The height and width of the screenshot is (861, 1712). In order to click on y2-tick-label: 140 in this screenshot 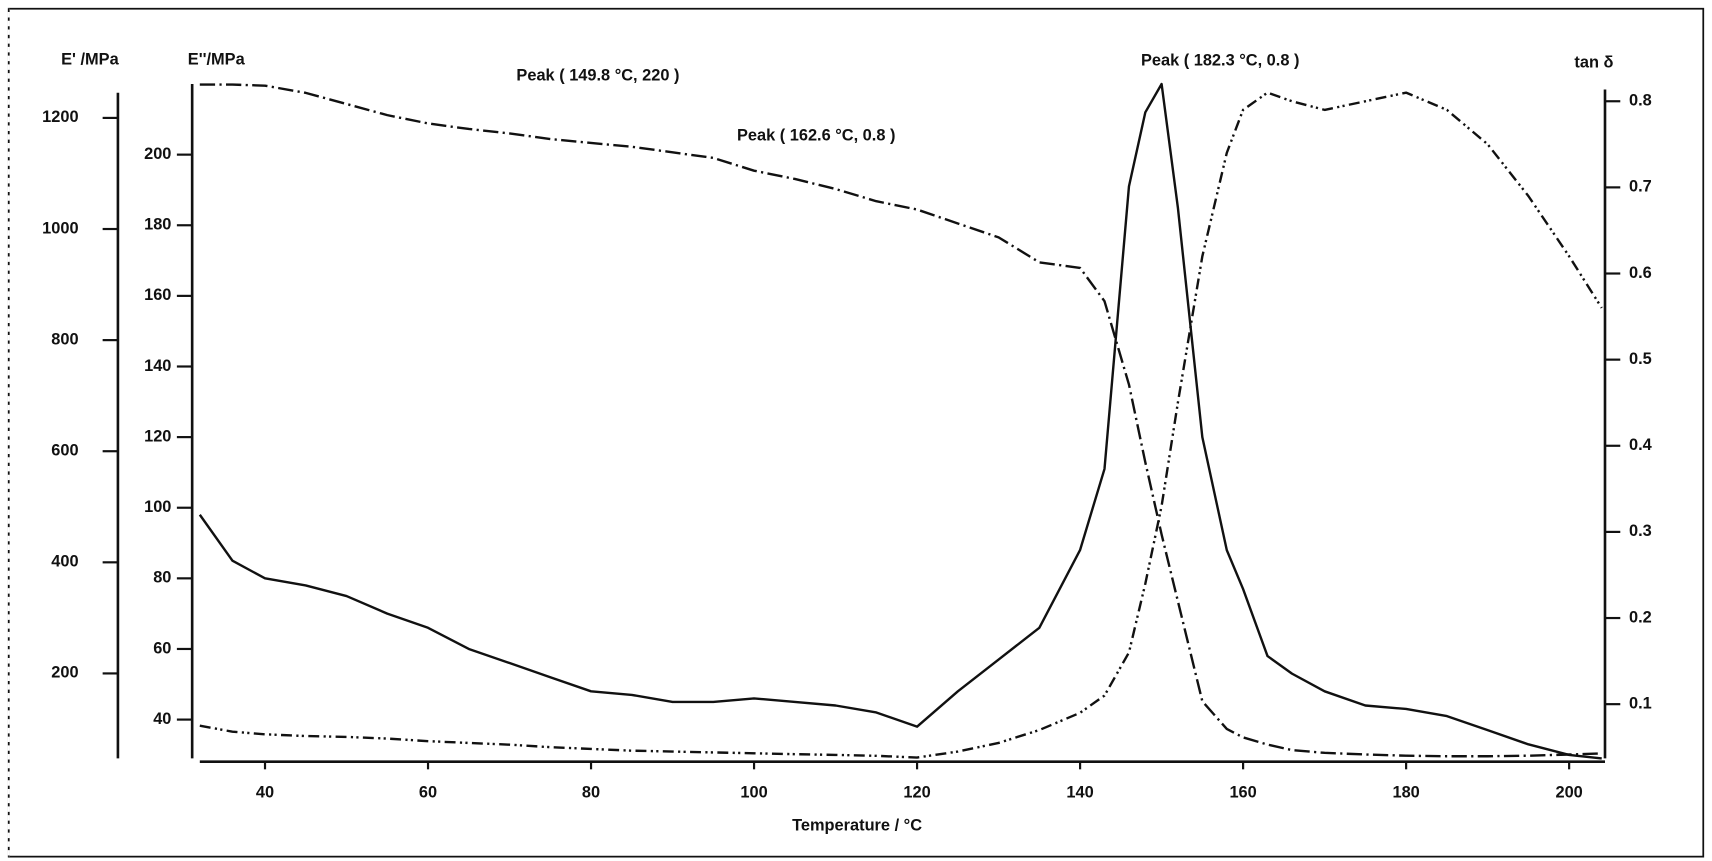, I will do `click(157, 366)`.